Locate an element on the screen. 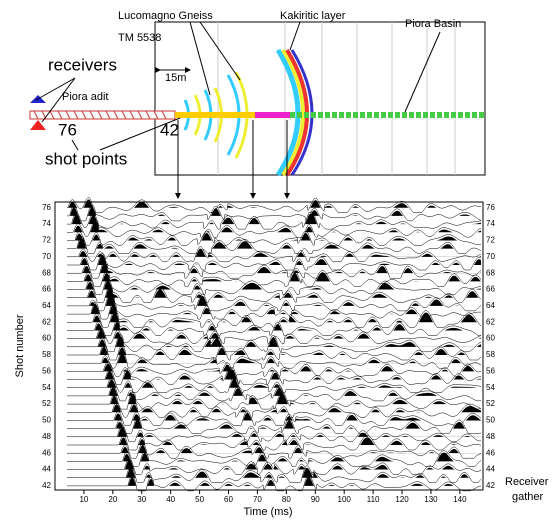 This screenshot has width=555, height=524. x-tick-label: 110 is located at coordinates (373, 499).